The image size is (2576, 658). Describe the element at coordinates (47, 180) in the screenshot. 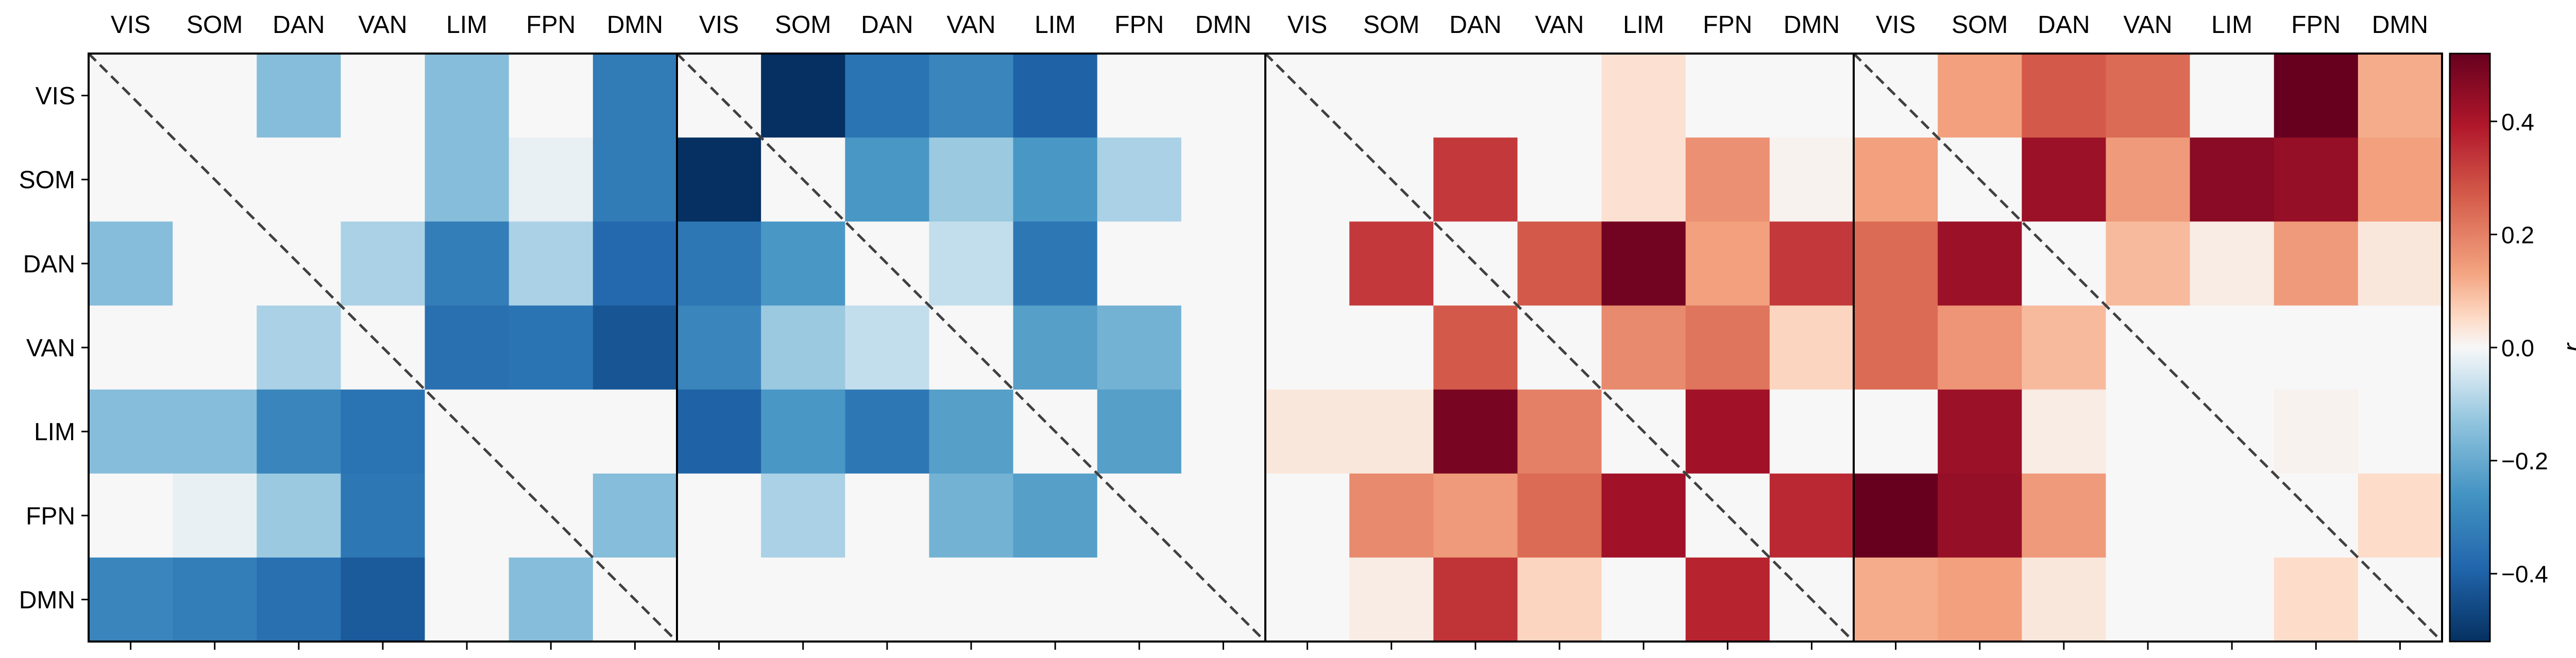

I see `row-tick-label: SOM` at that location.